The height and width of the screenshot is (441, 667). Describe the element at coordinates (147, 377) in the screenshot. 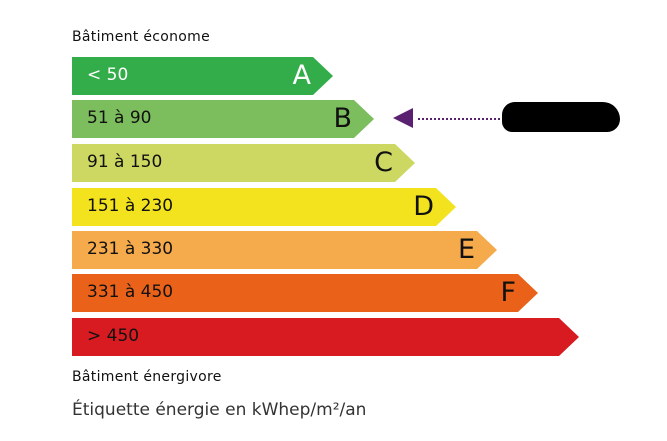

I see `footer-label: Bâtiment énergivore` at that location.